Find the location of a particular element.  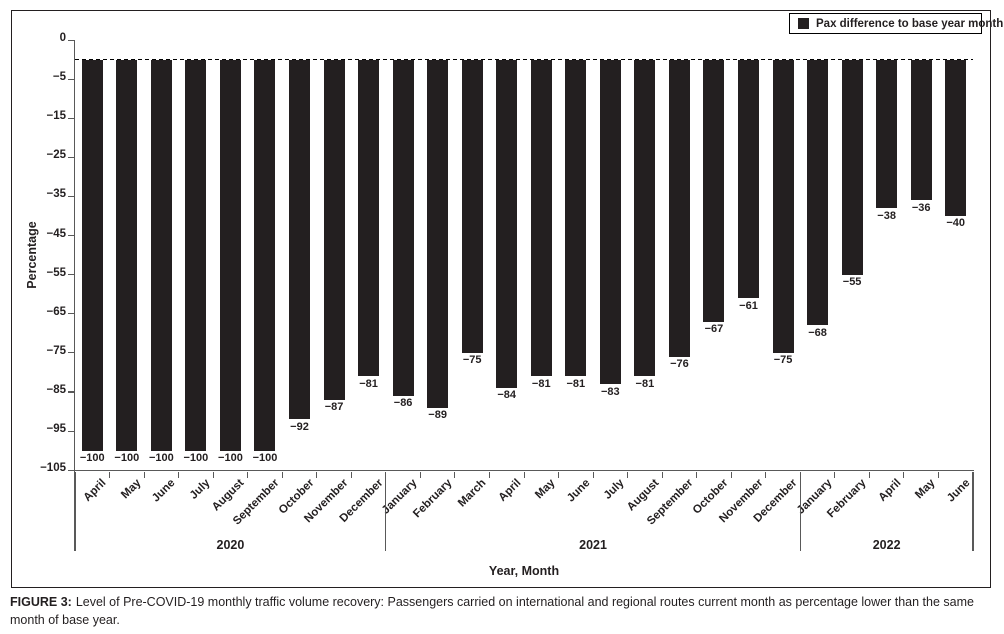

y-tick-label: −85 is located at coordinates (56, 389).